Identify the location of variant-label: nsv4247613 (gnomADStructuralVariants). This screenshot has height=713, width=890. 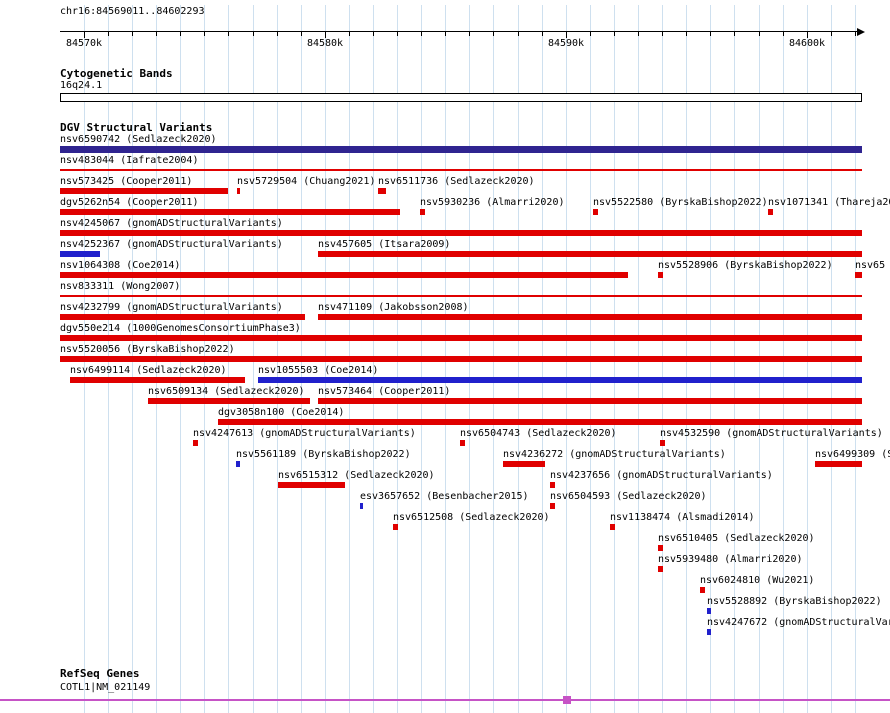
(304, 433).